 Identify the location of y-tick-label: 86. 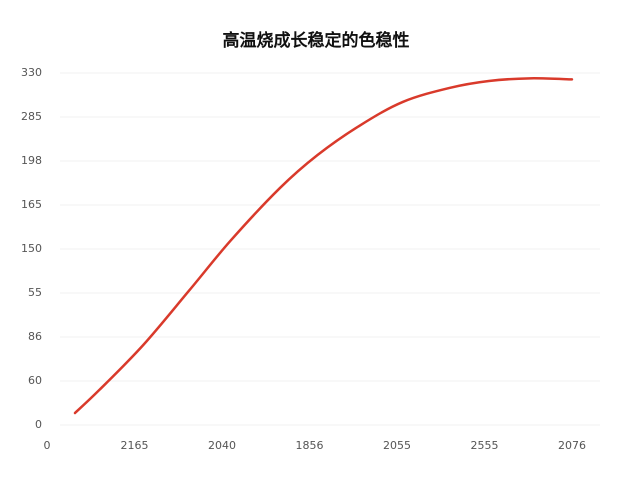
(35, 336).